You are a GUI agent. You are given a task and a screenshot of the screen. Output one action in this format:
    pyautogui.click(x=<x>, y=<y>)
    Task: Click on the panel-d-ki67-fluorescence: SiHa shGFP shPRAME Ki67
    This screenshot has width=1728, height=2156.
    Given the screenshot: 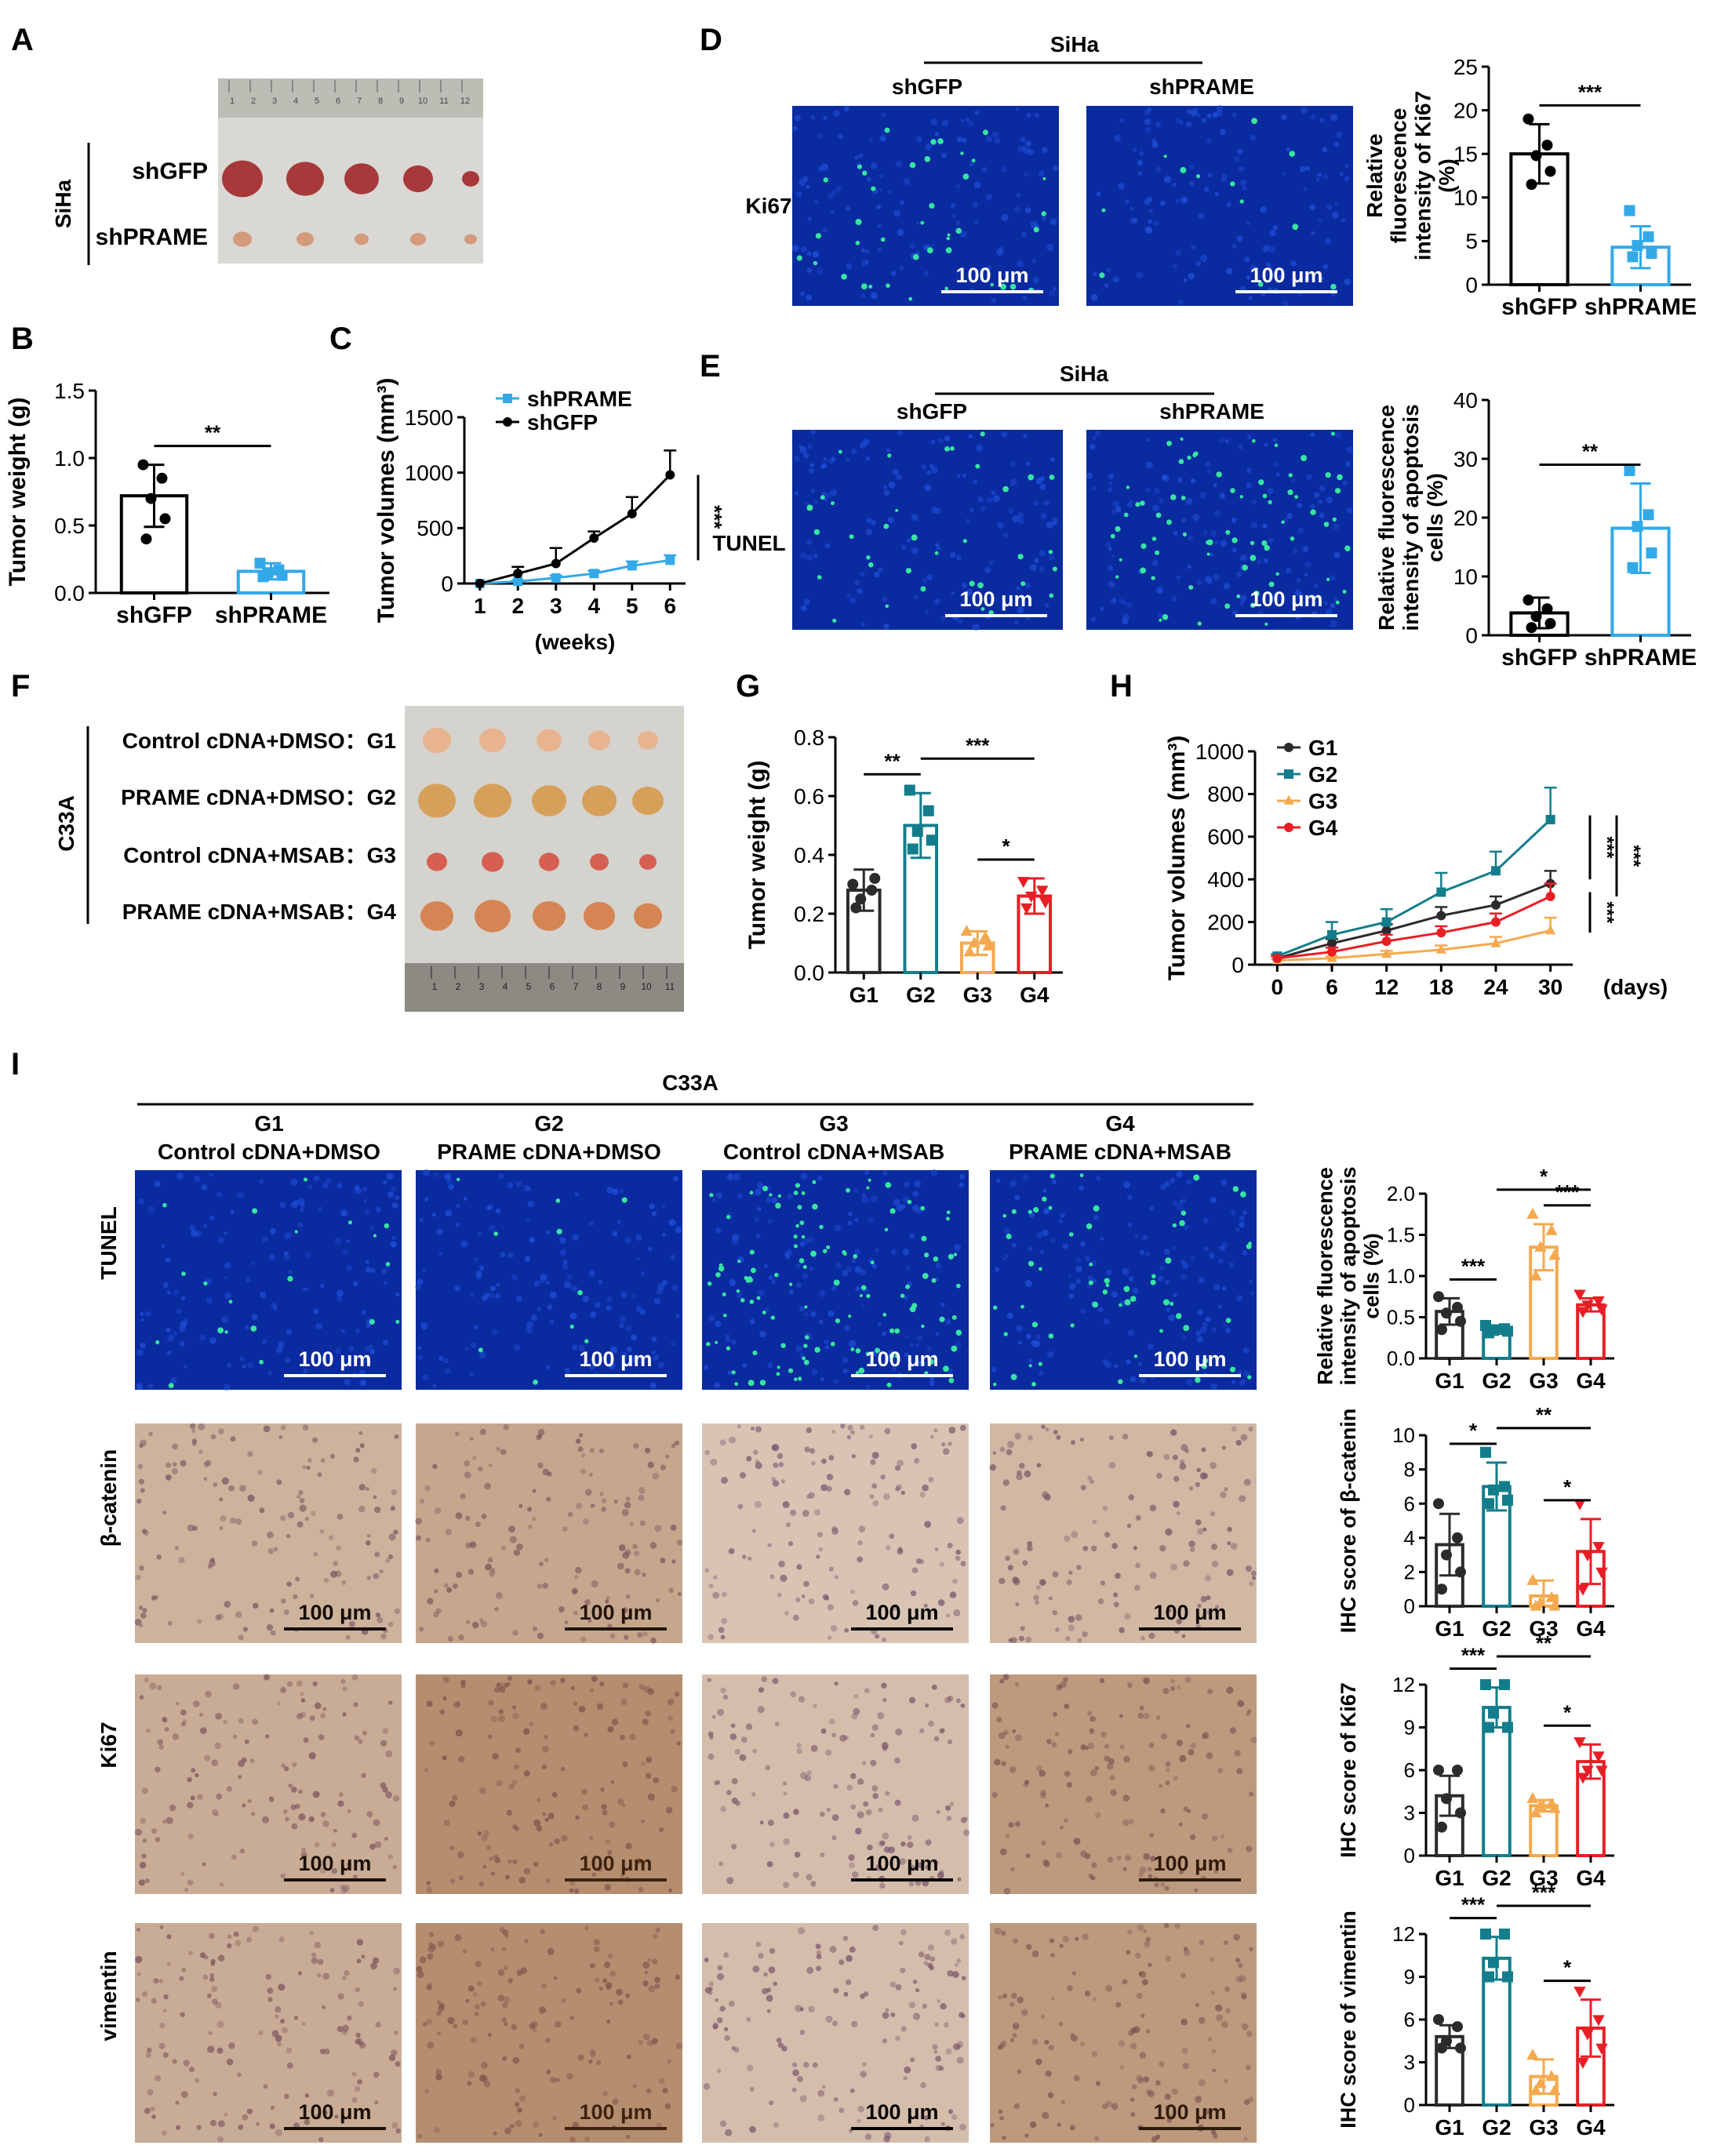 What is the action you would take?
    pyautogui.click(x=999, y=125)
    